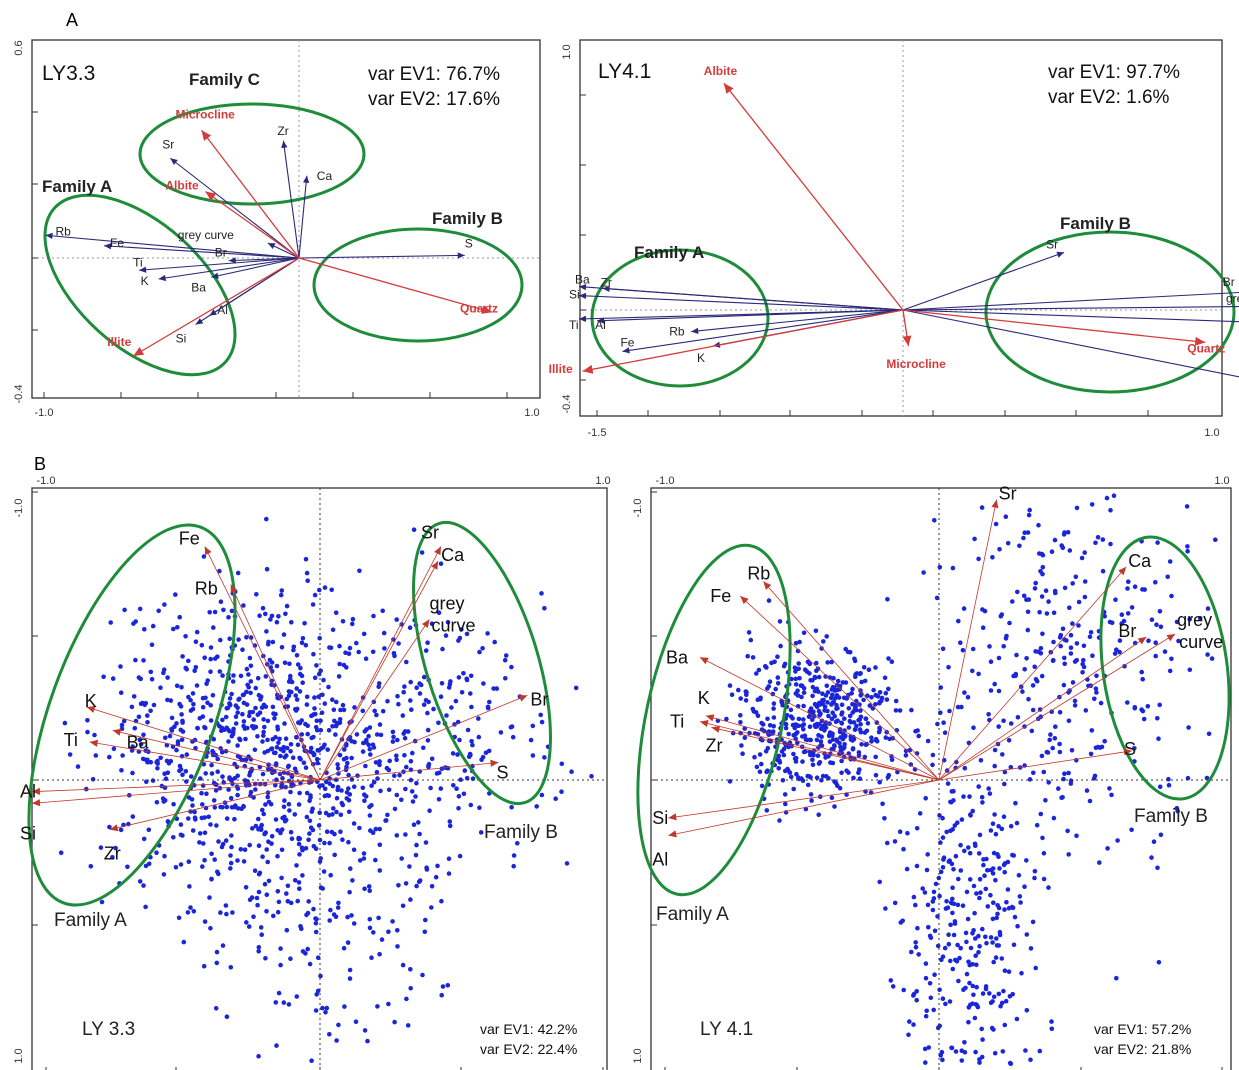  I want to click on vector-fe-line, so click(262, 663).